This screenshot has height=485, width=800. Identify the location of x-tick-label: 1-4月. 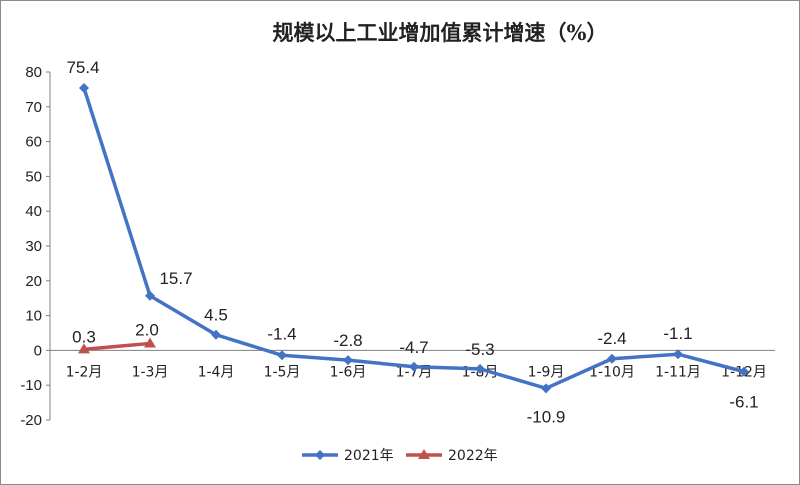
(216, 372).